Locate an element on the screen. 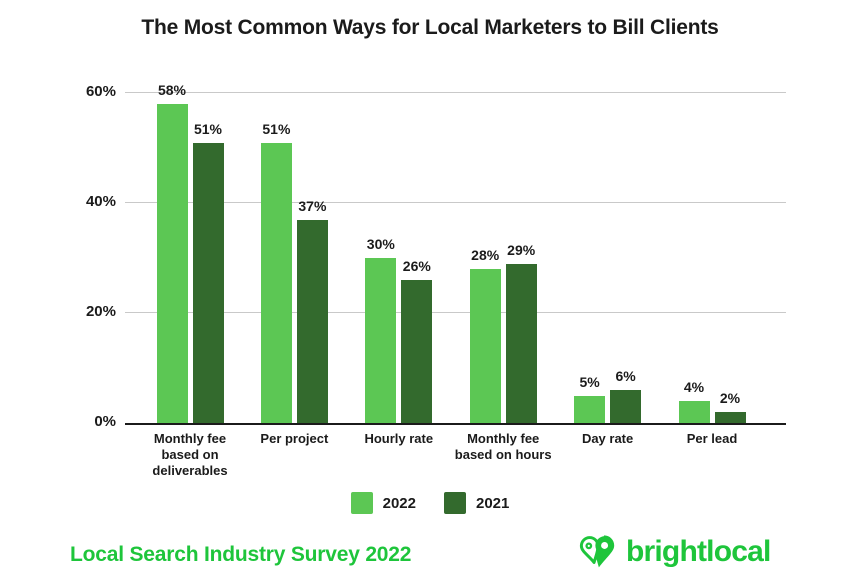 The height and width of the screenshot is (582, 860). bar-value-2021-category-2: 37% is located at coordinates (312, 205).